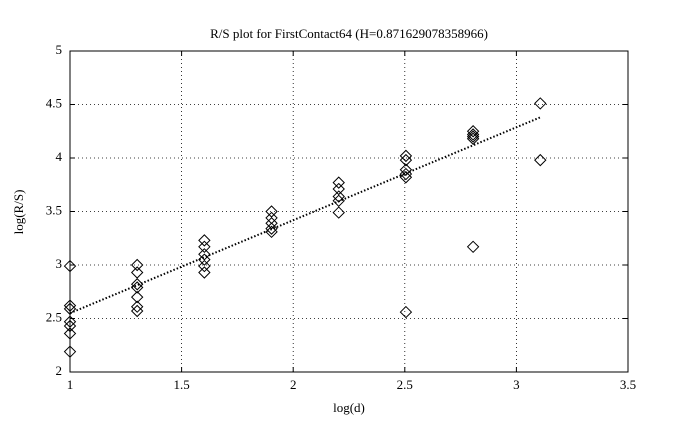 The height and width of the screenshot is (430, 686). What do you see at coordinates (628, 384) in the screenshot?
I see `x-tick-label: 3.5` at bounding box center [628, 384].